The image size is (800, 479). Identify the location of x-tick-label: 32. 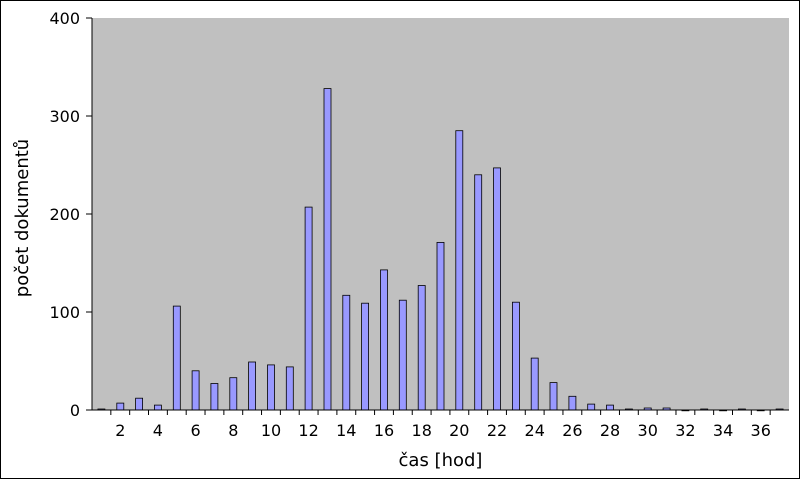
(685, 430).